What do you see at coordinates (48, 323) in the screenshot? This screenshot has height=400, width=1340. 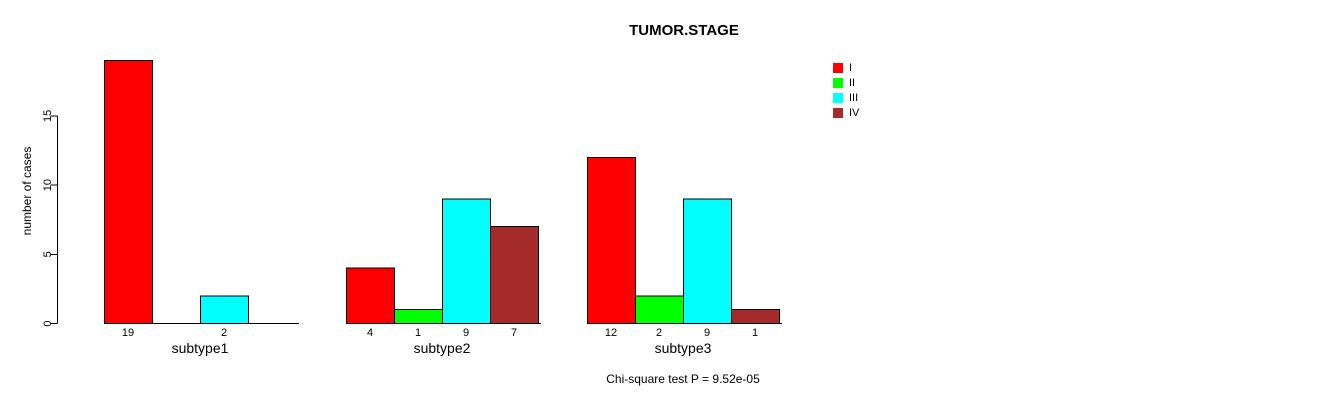 I see `y-axis-tick-label: 0` at bounding box center [48, 323].